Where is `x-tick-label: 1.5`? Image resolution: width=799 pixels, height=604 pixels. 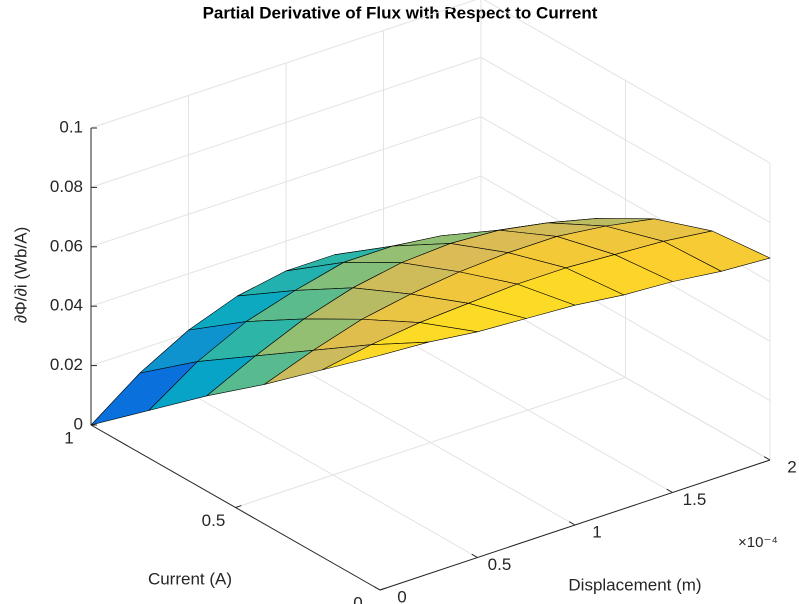 x-tick-label: 1.5 is located at coordinates (695, 499).